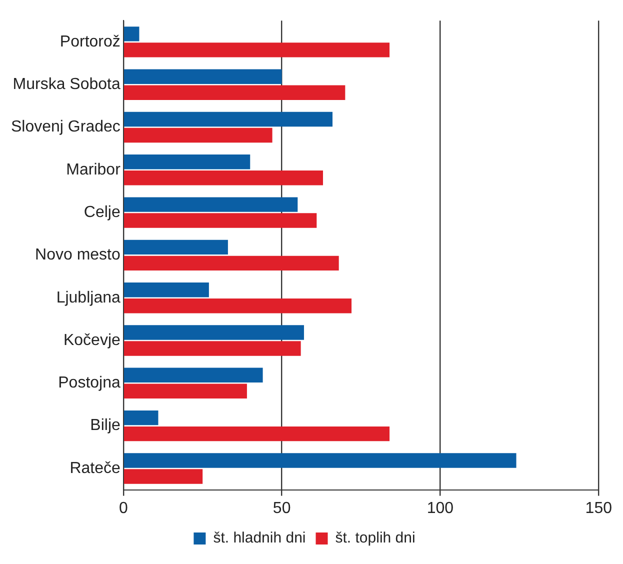  What do you see at coordinates (95, 468) in the screenshot?
I see `y-tick-label: Rateče` at bounding box center [95, 468].